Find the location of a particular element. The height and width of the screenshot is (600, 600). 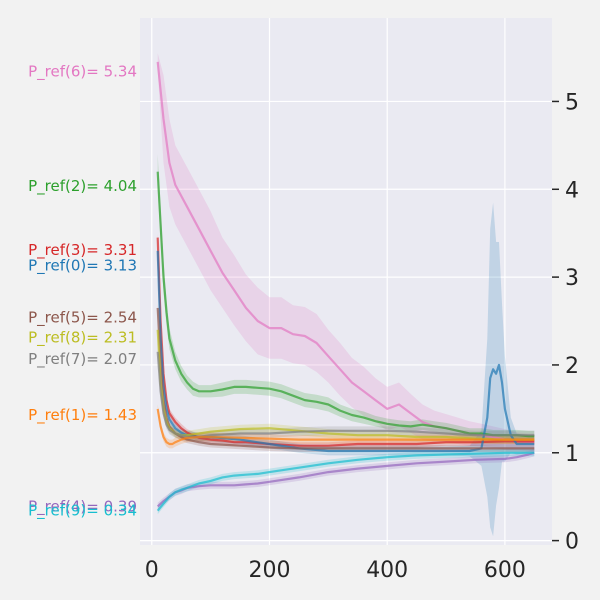

x-tick-label: 0 is located at coordinates (152, 570).